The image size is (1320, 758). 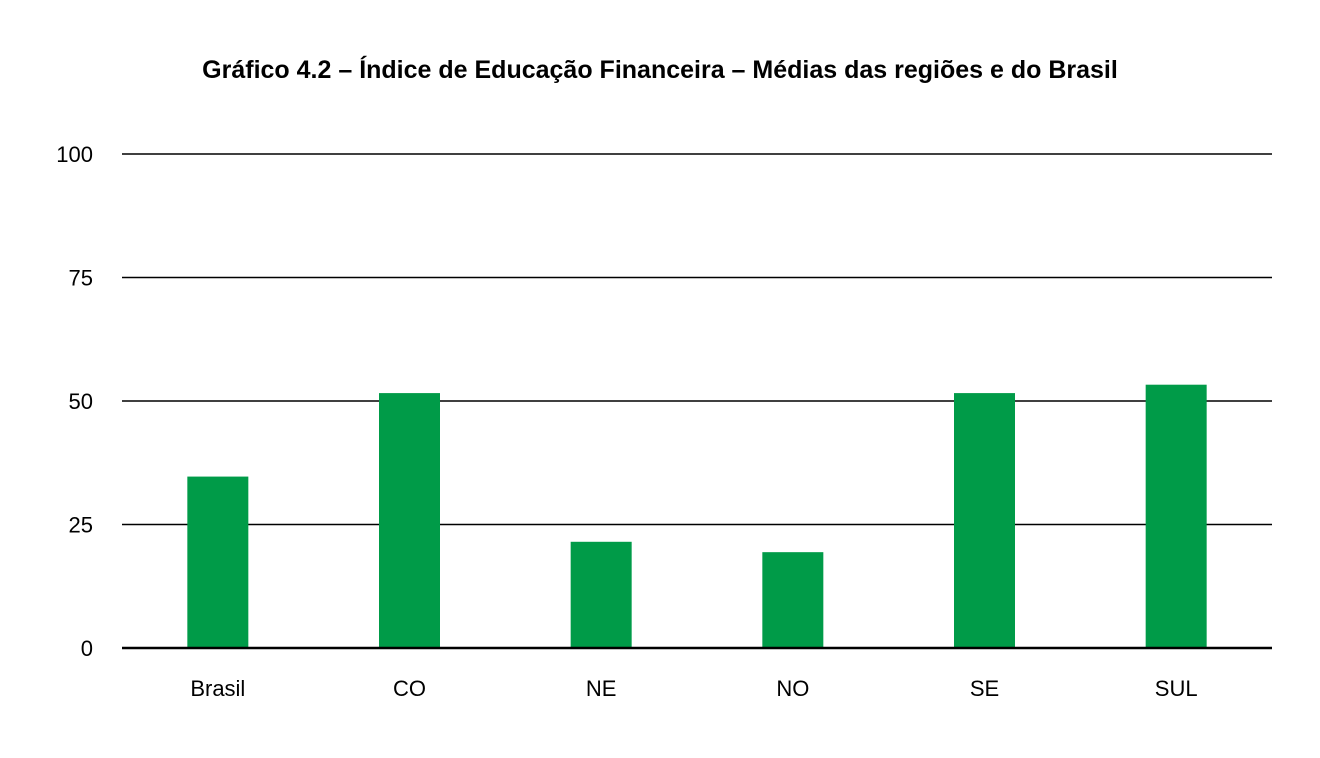 What do you see at coordinates (81, 525) in the screenshot?
I see `y-tick-label: 25` at bounding box center [81, 525].